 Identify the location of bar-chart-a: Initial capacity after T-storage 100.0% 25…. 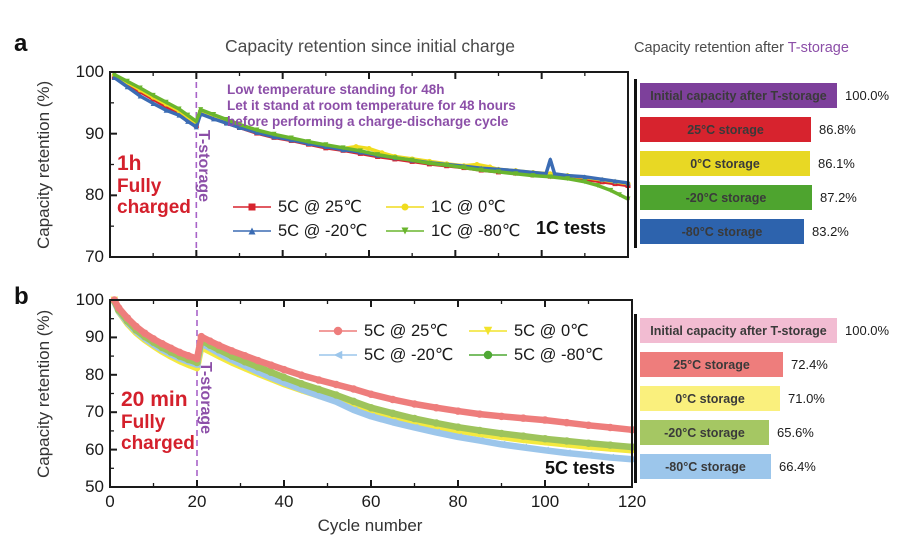
(761, 163).